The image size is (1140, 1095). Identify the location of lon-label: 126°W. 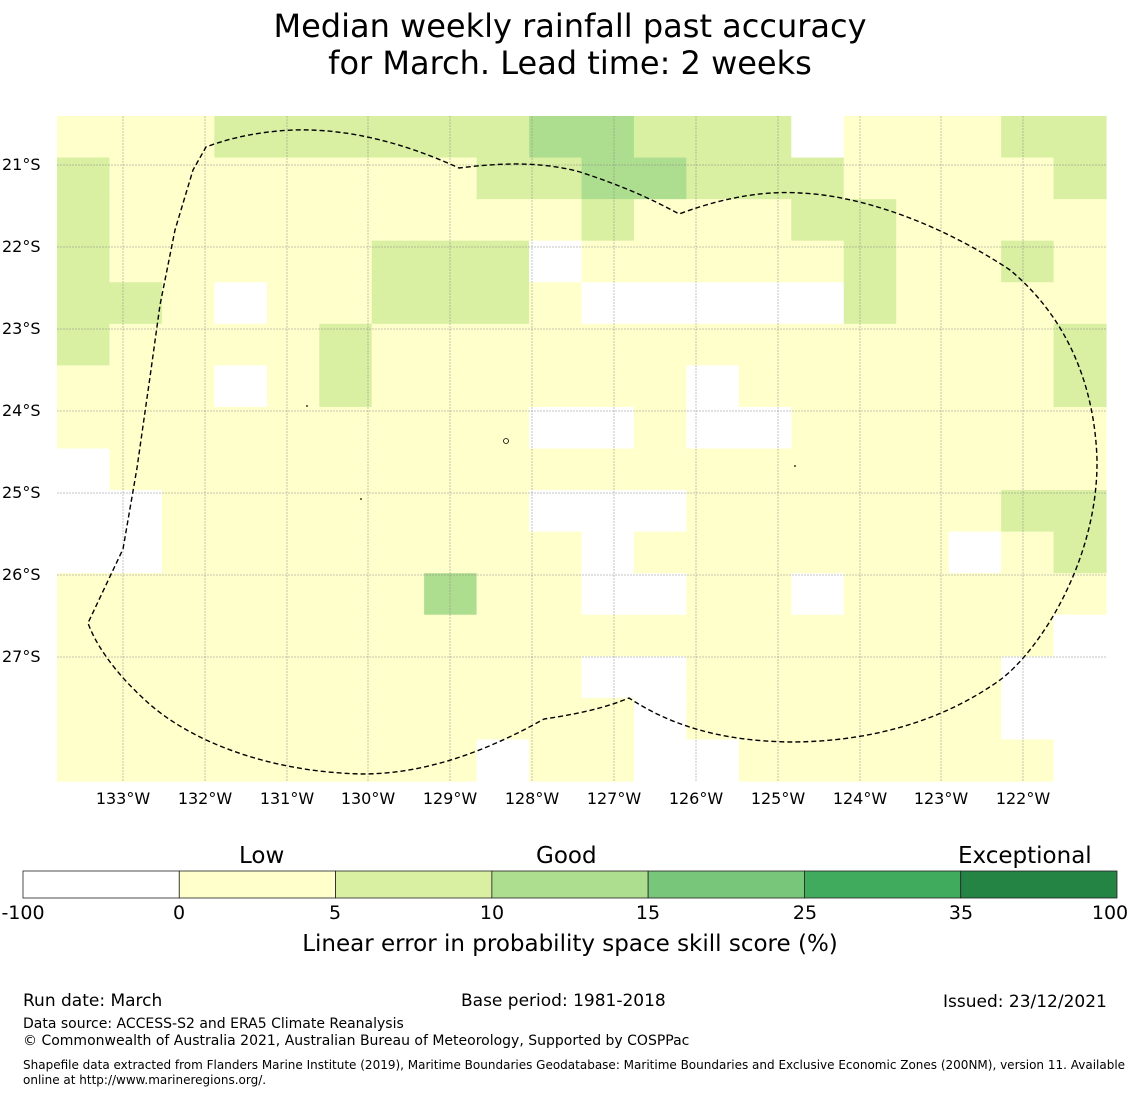
(696, 798).